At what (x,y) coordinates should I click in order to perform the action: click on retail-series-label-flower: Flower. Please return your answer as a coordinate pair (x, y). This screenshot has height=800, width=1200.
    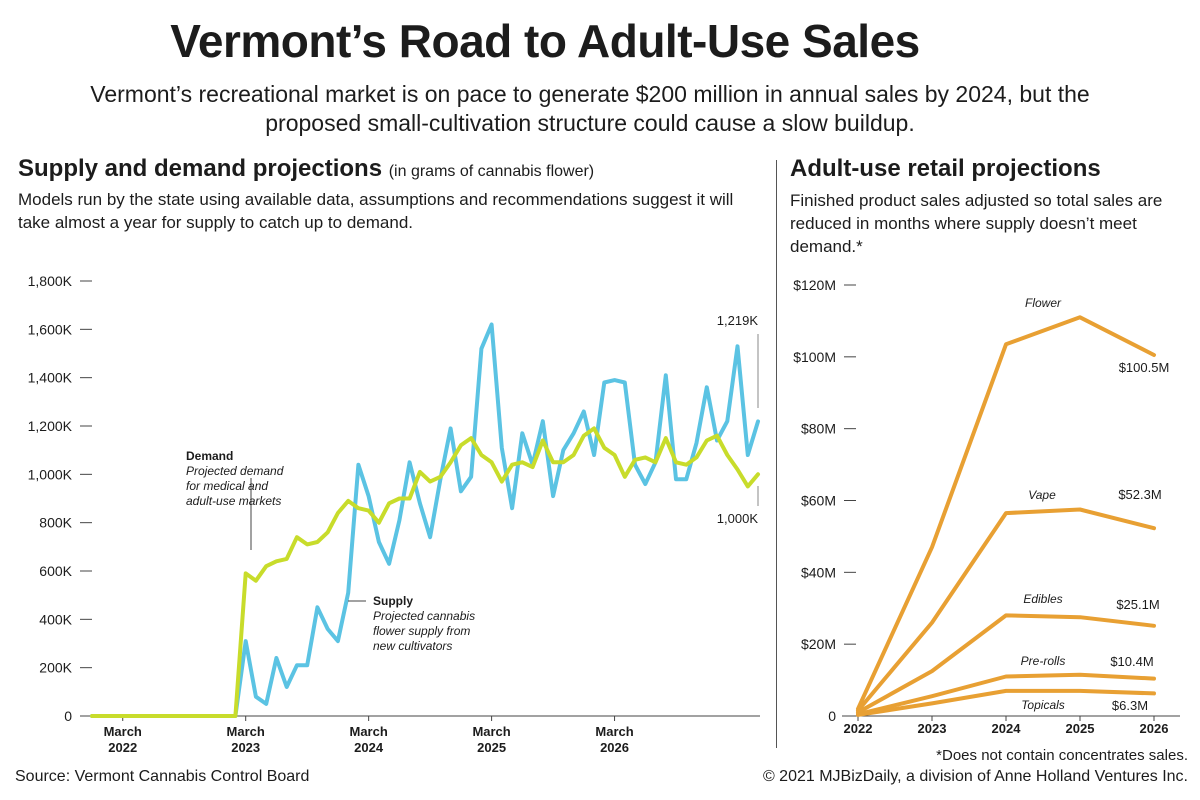
    Looking at the image, I should click on (1043, 303).